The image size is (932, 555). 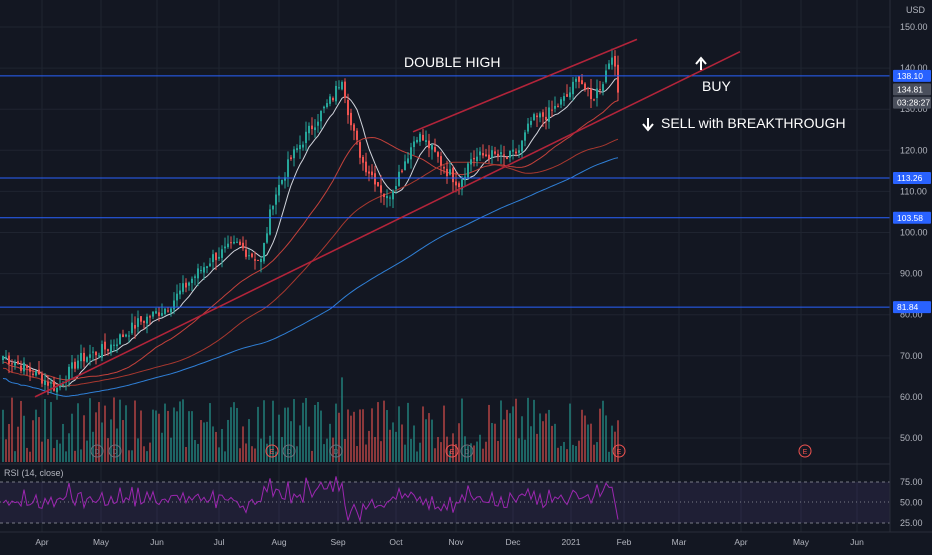 What do you see at coordinates (912, 178) in the screenshot?
I see `price-tag` at bounding box center [912, 178].